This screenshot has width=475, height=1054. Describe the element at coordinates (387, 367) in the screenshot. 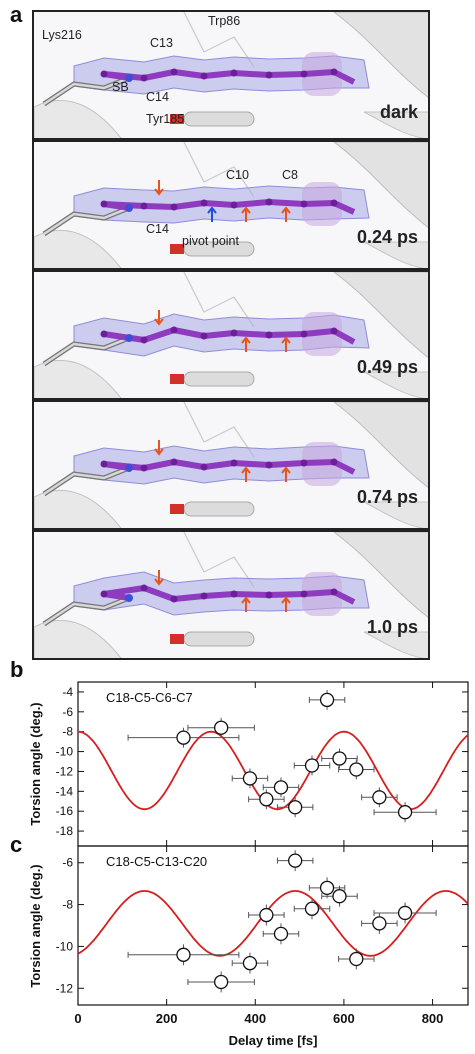

I see `frame-time-label: 0.49 ps` at that location.